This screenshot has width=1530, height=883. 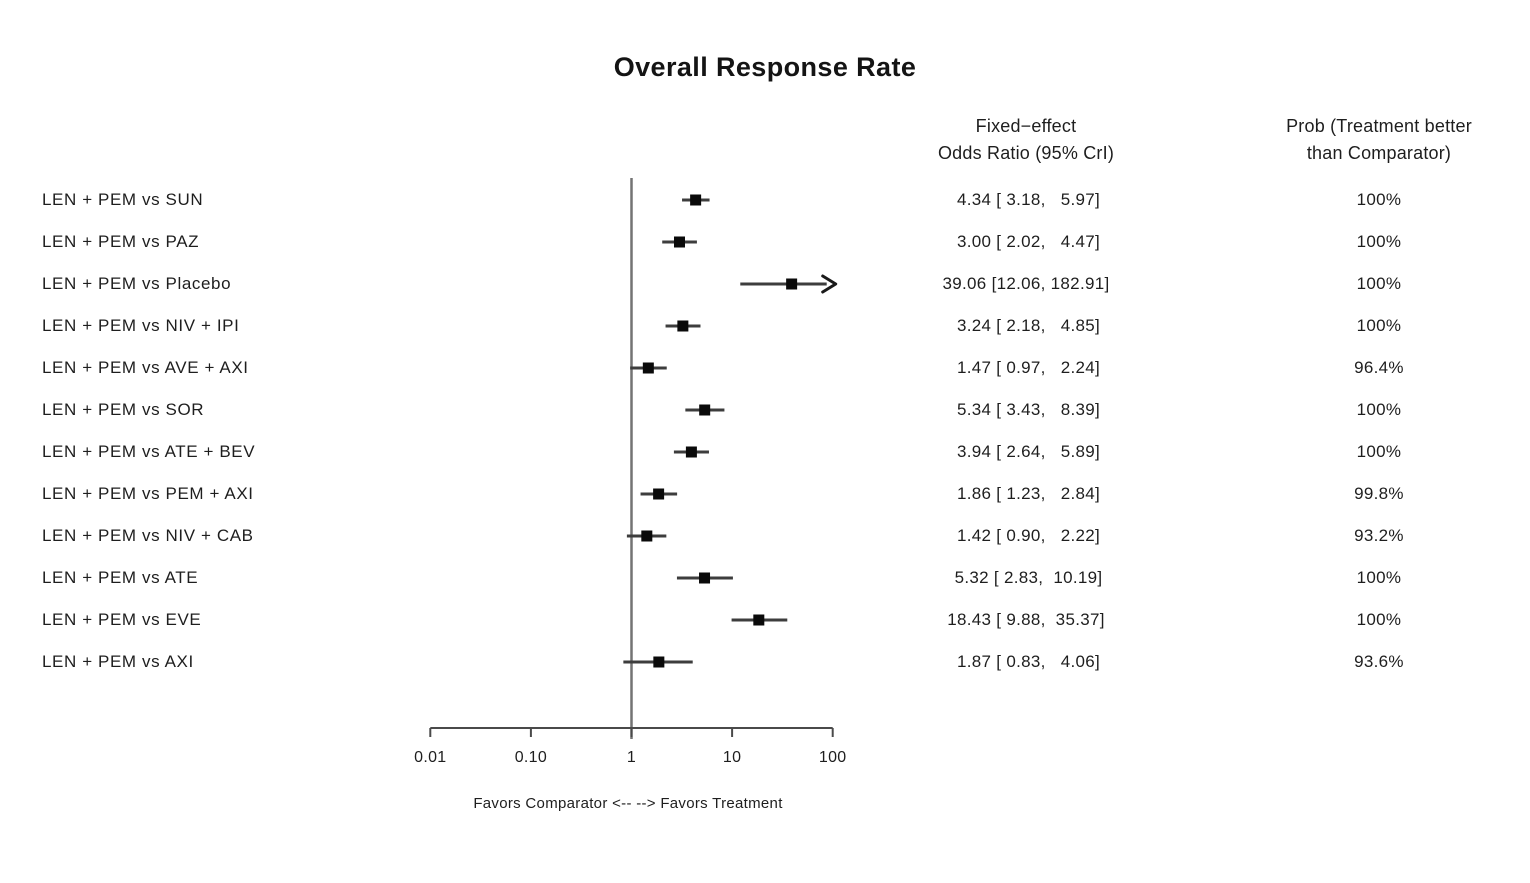 What do you see at coordinates (137, 283) in the screenshot?
I see `comparison-label: LEN + PEM vs Placebo` at bounding box center [137, 283].